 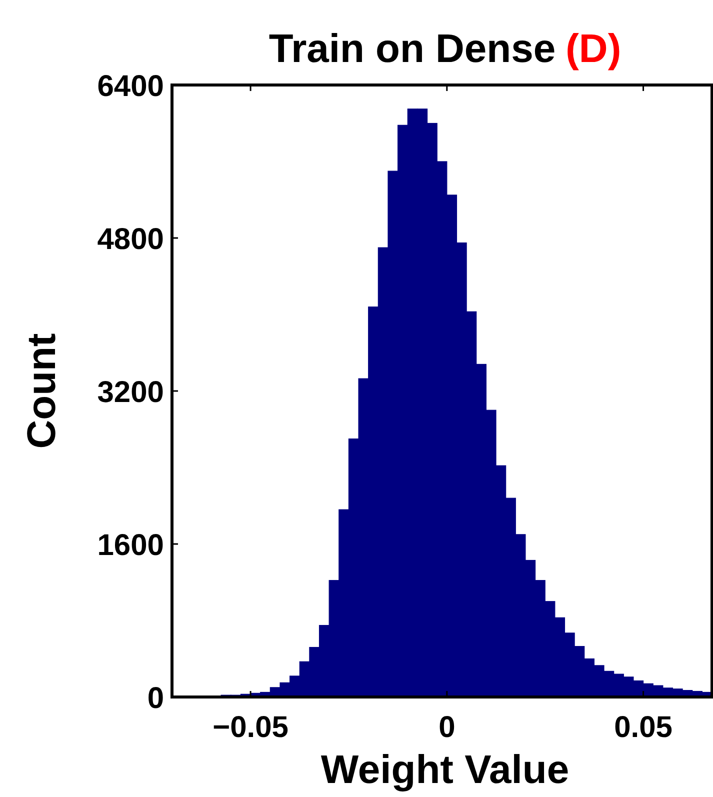 What do you see at coordinates (250, 727) in the screenshot?
I see `x-tick-label: −0.05` at bounding box center [250, 727].